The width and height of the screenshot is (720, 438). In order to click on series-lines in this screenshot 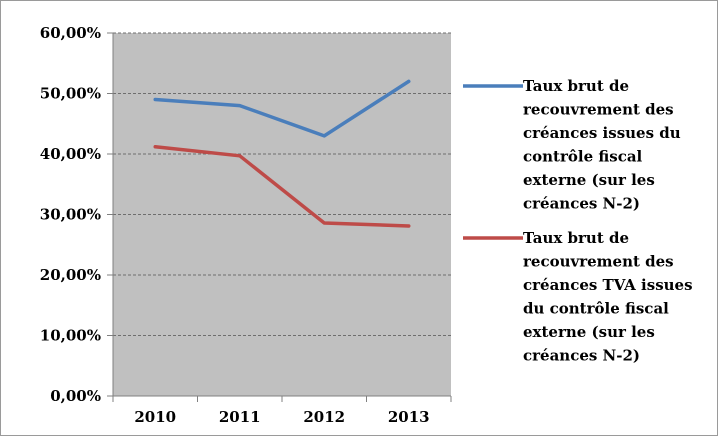, I will do `click(282, 153)`.